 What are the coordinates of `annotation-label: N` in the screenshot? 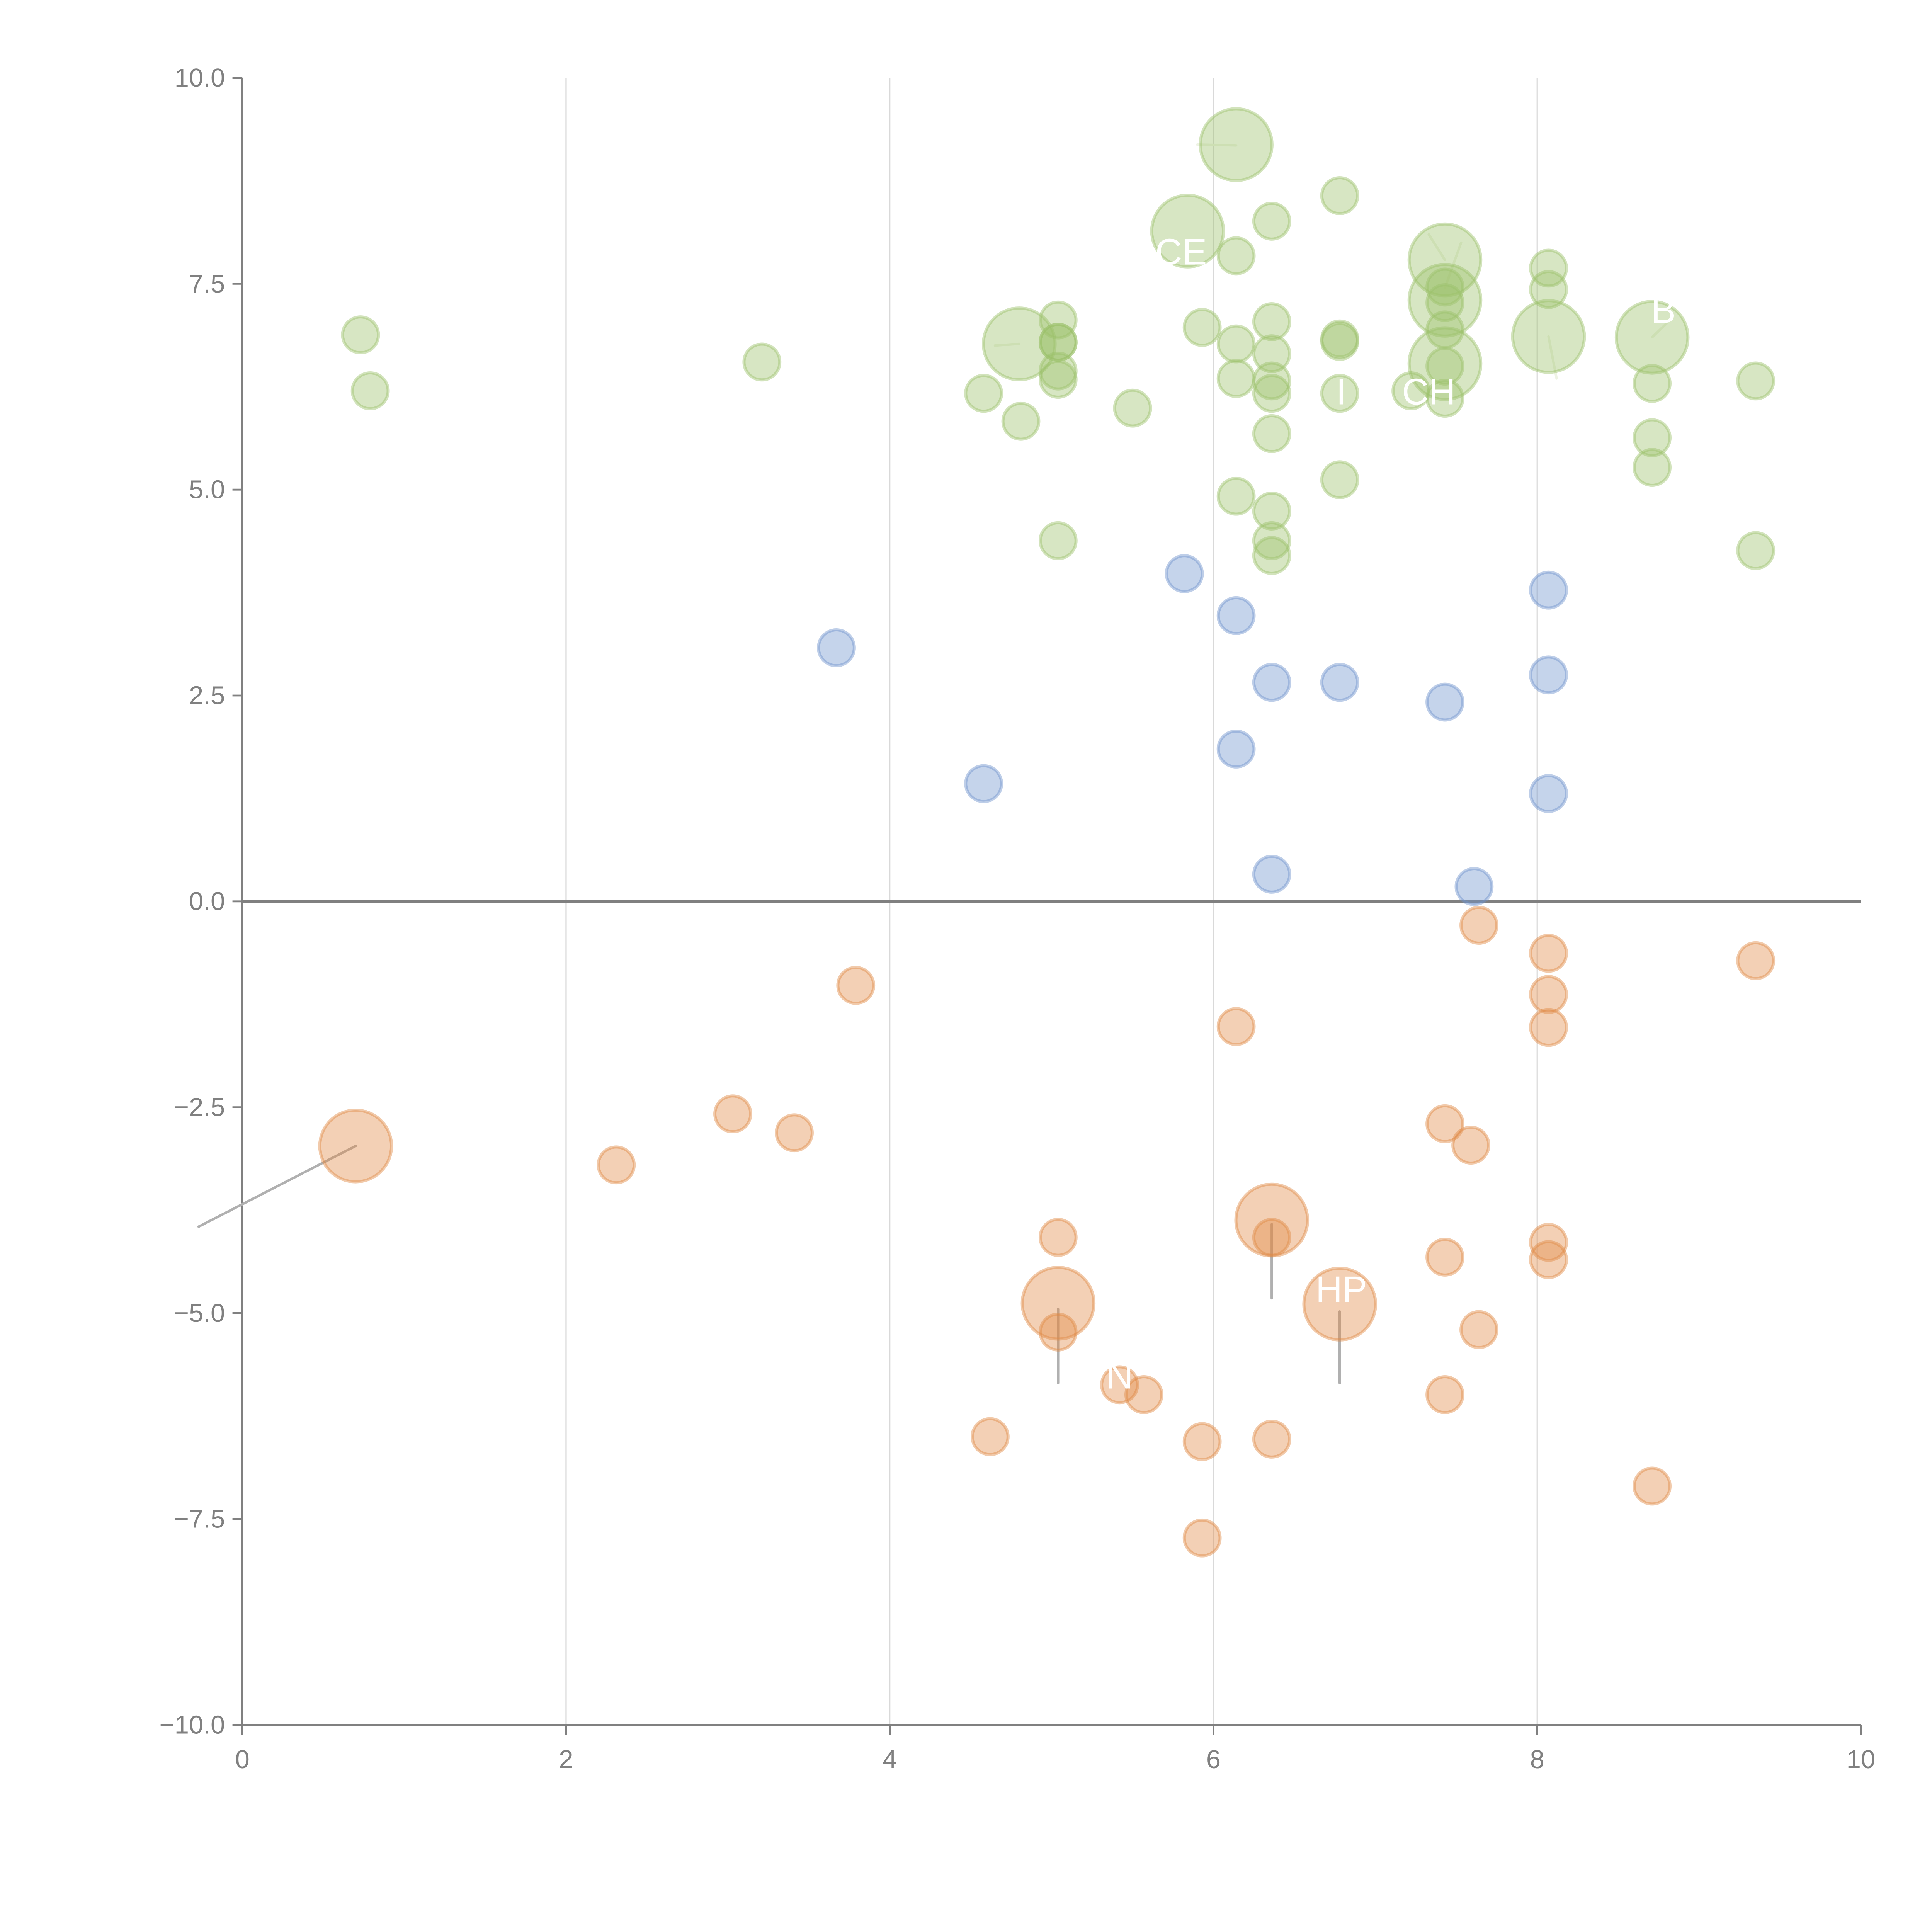 It's located at (1120, 1376).